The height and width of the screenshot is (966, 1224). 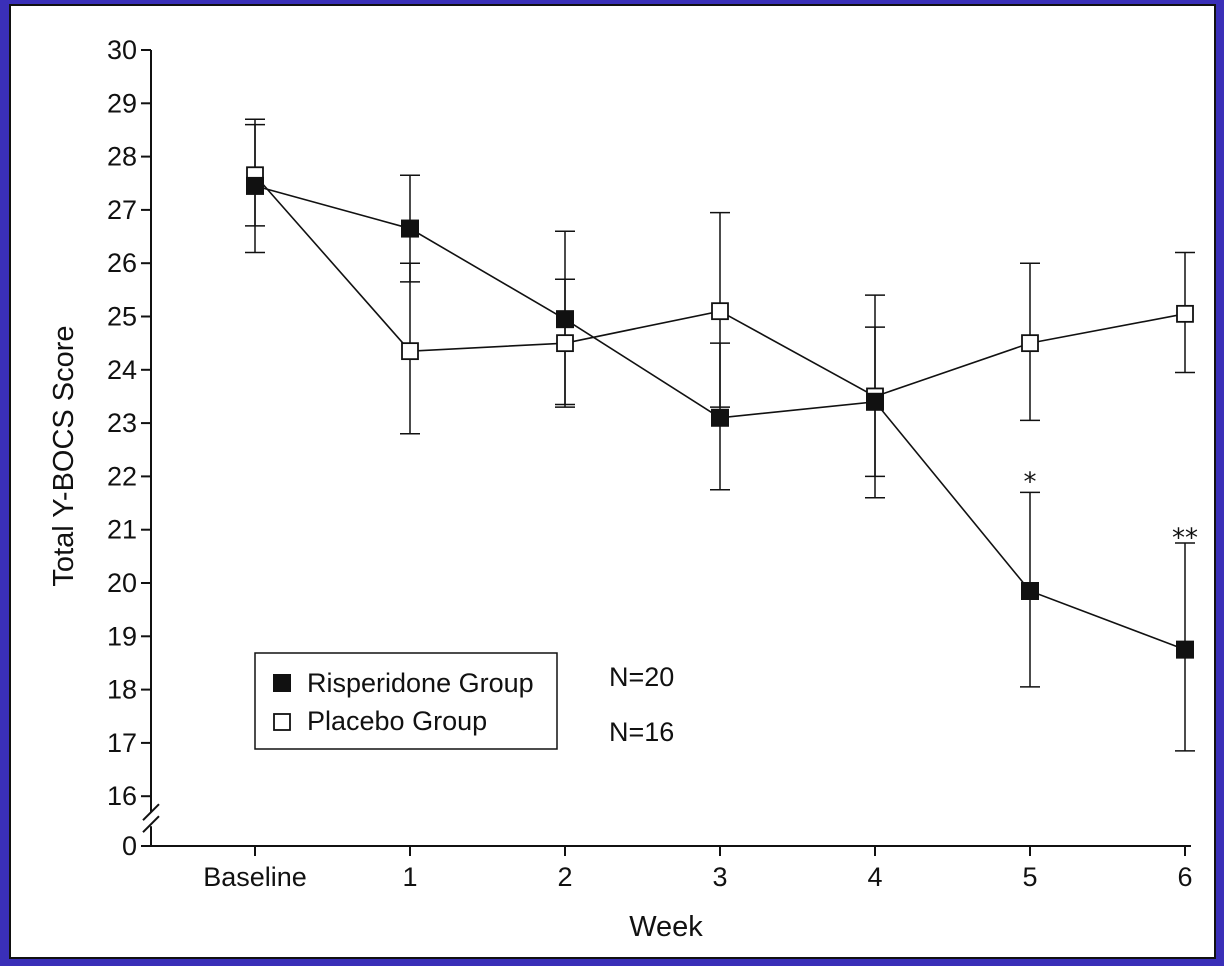 What do you see at coordinates (1029, 877) in the screenshot?
I see `x-tick-label: 5` at bounding box center [1029, 877].